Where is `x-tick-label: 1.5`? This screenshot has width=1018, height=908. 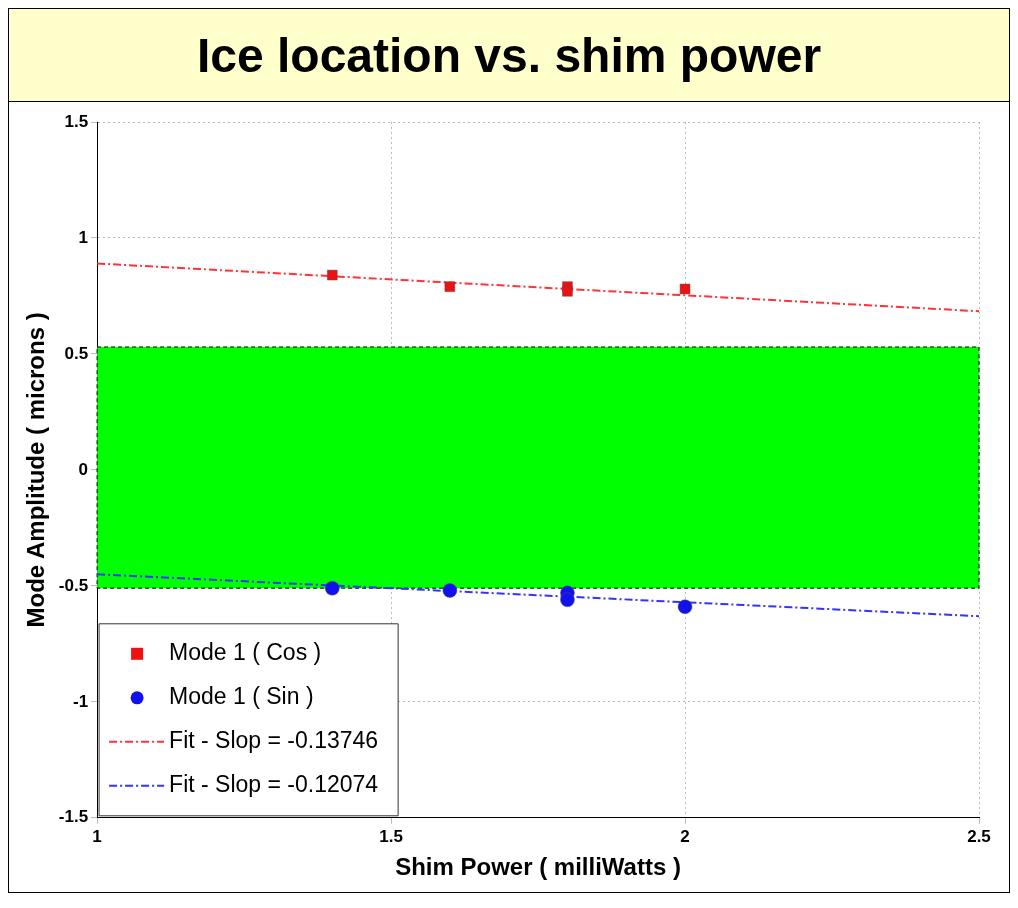
x-tick-label: 1.5 is located at coordinates (391, 836).